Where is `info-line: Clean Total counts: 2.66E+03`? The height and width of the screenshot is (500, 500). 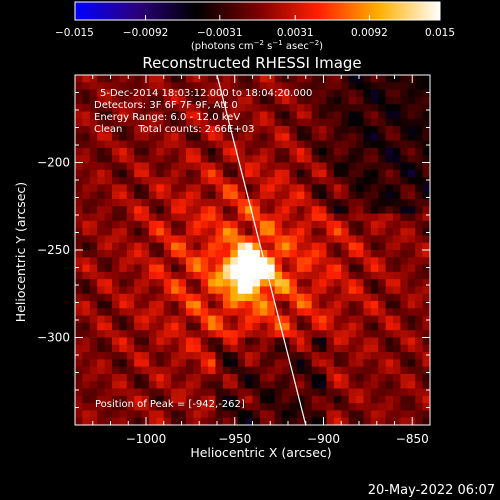
info-line: Clean Total counts: 2.66E+03 is located at coordinates (174, 129).